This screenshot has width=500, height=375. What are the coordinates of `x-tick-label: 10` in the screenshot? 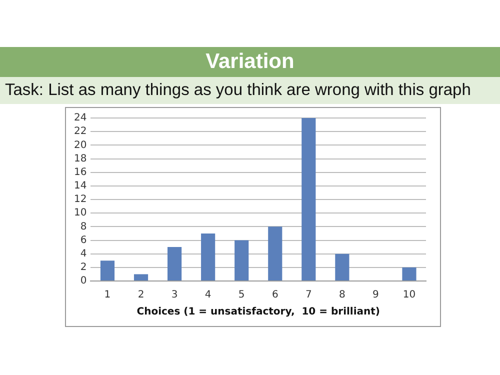 It's located at (409, 295).